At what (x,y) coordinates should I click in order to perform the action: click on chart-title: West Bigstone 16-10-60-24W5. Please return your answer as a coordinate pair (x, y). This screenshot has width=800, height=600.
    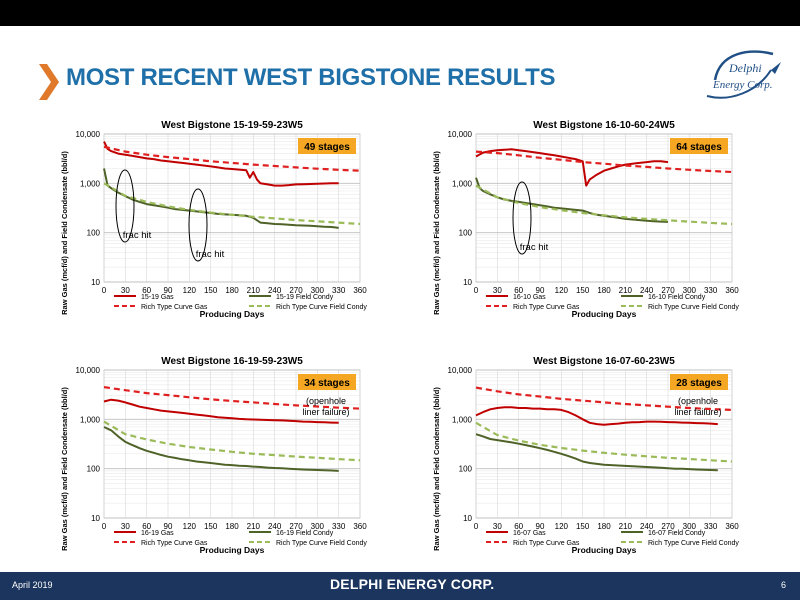
    Looking at the image, I should click on (604, 125).